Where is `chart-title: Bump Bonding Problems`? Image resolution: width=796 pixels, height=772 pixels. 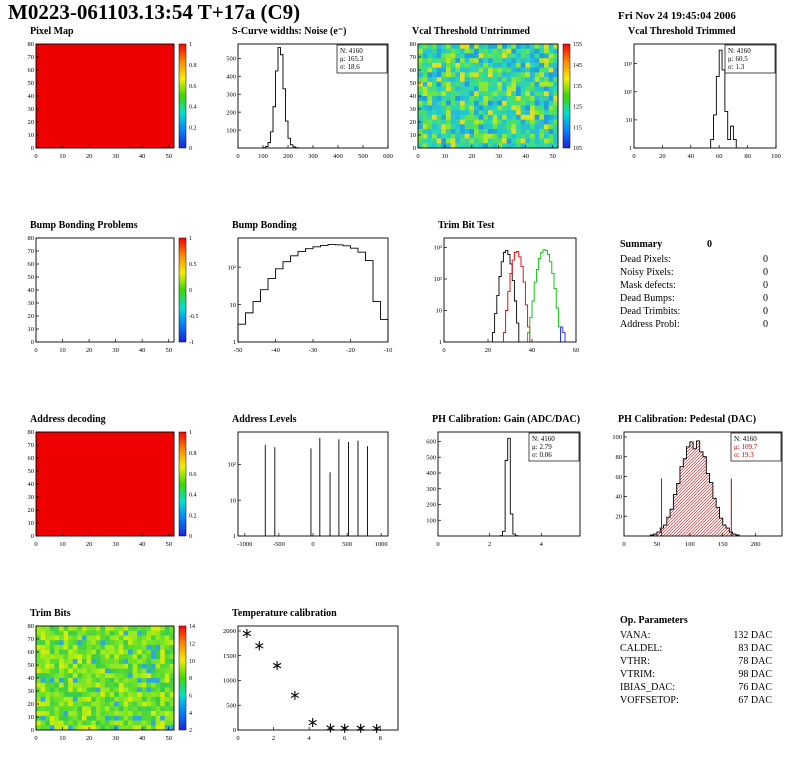
chart-title: Bump Bonding Problems is located at coordinates (84, 225).